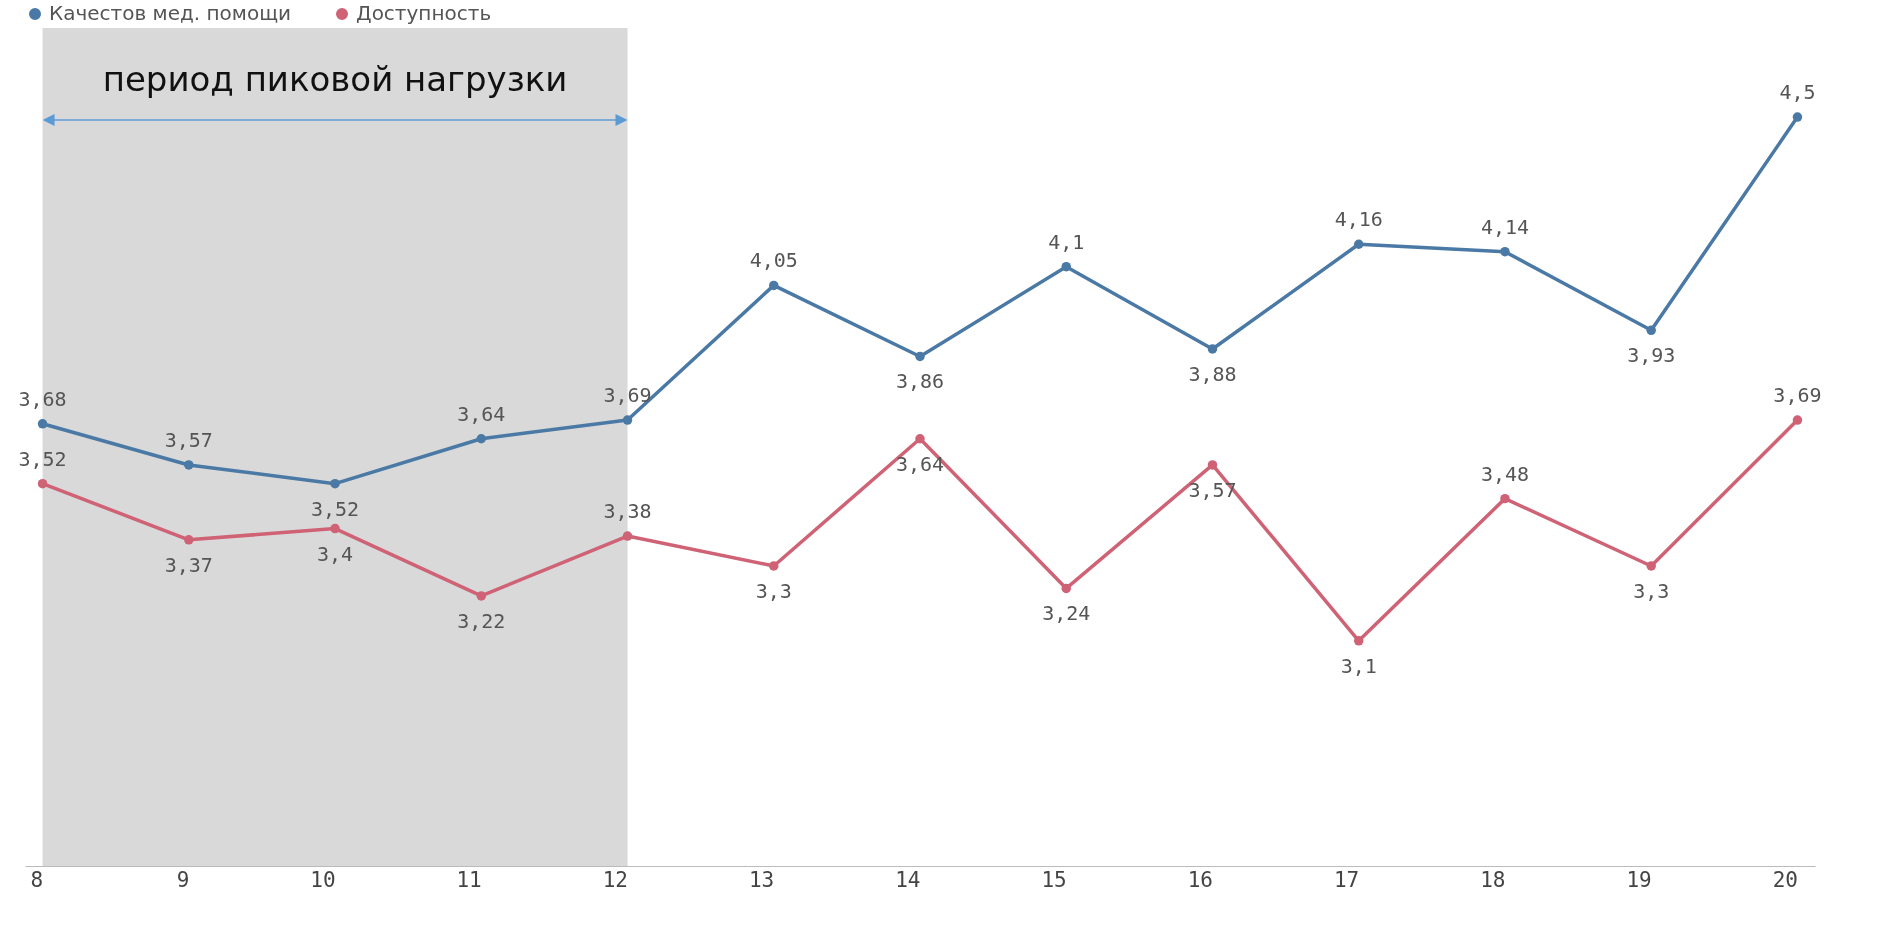  I want to click on x-tick-label: 20, so click(1785, 879).